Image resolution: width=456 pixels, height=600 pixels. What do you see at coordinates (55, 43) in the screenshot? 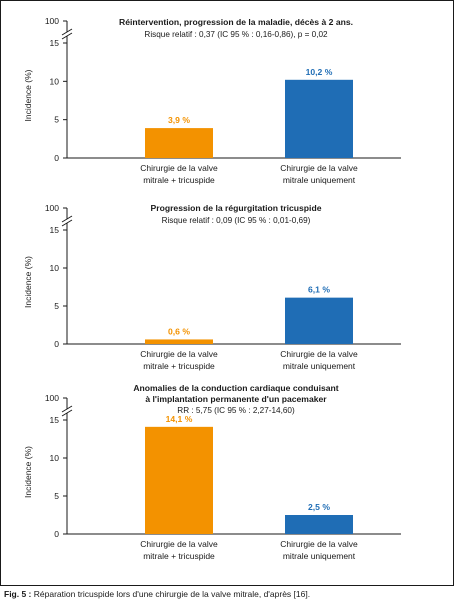
I see `chart-1-y-tick-label: 15` at bounding box center [55, 43].